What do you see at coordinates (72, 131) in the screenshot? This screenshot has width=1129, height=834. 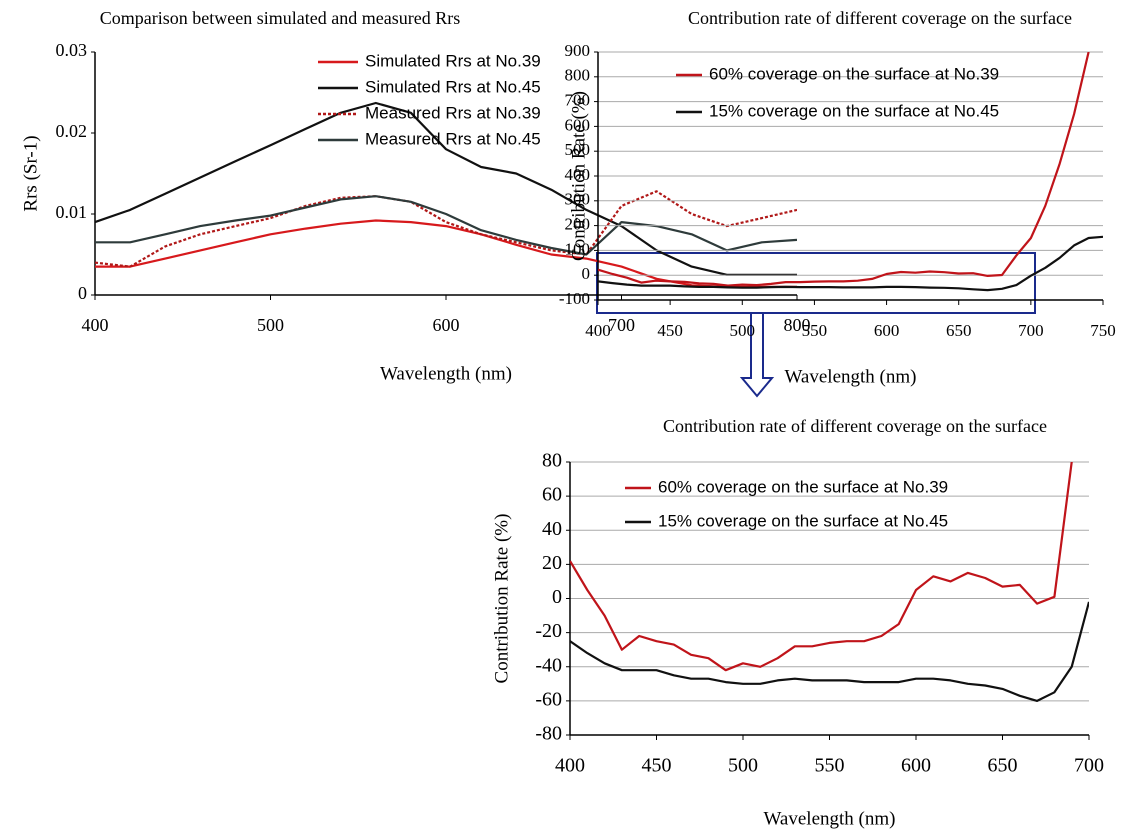 I see `y-tick-label: 0.02` at bounding box center [72, 131].